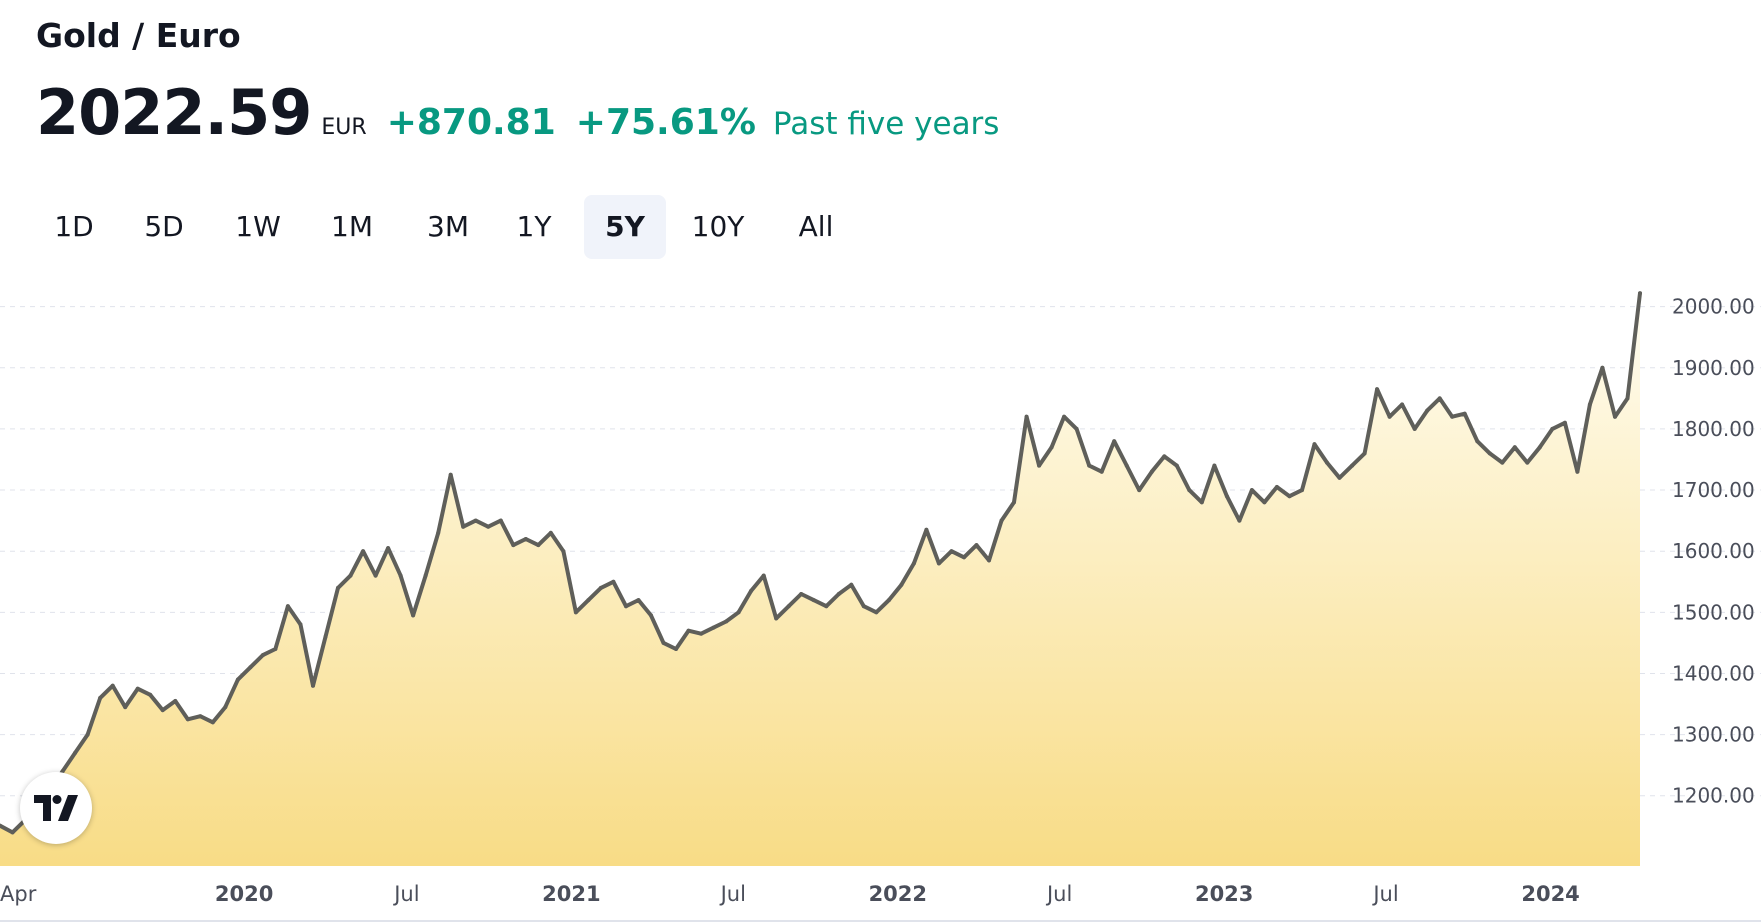 This screenshot has width=1761, height=924. Describe the element at coordinates (74, 226) in the screenshot. I see `range-1d: 1D` at that location.